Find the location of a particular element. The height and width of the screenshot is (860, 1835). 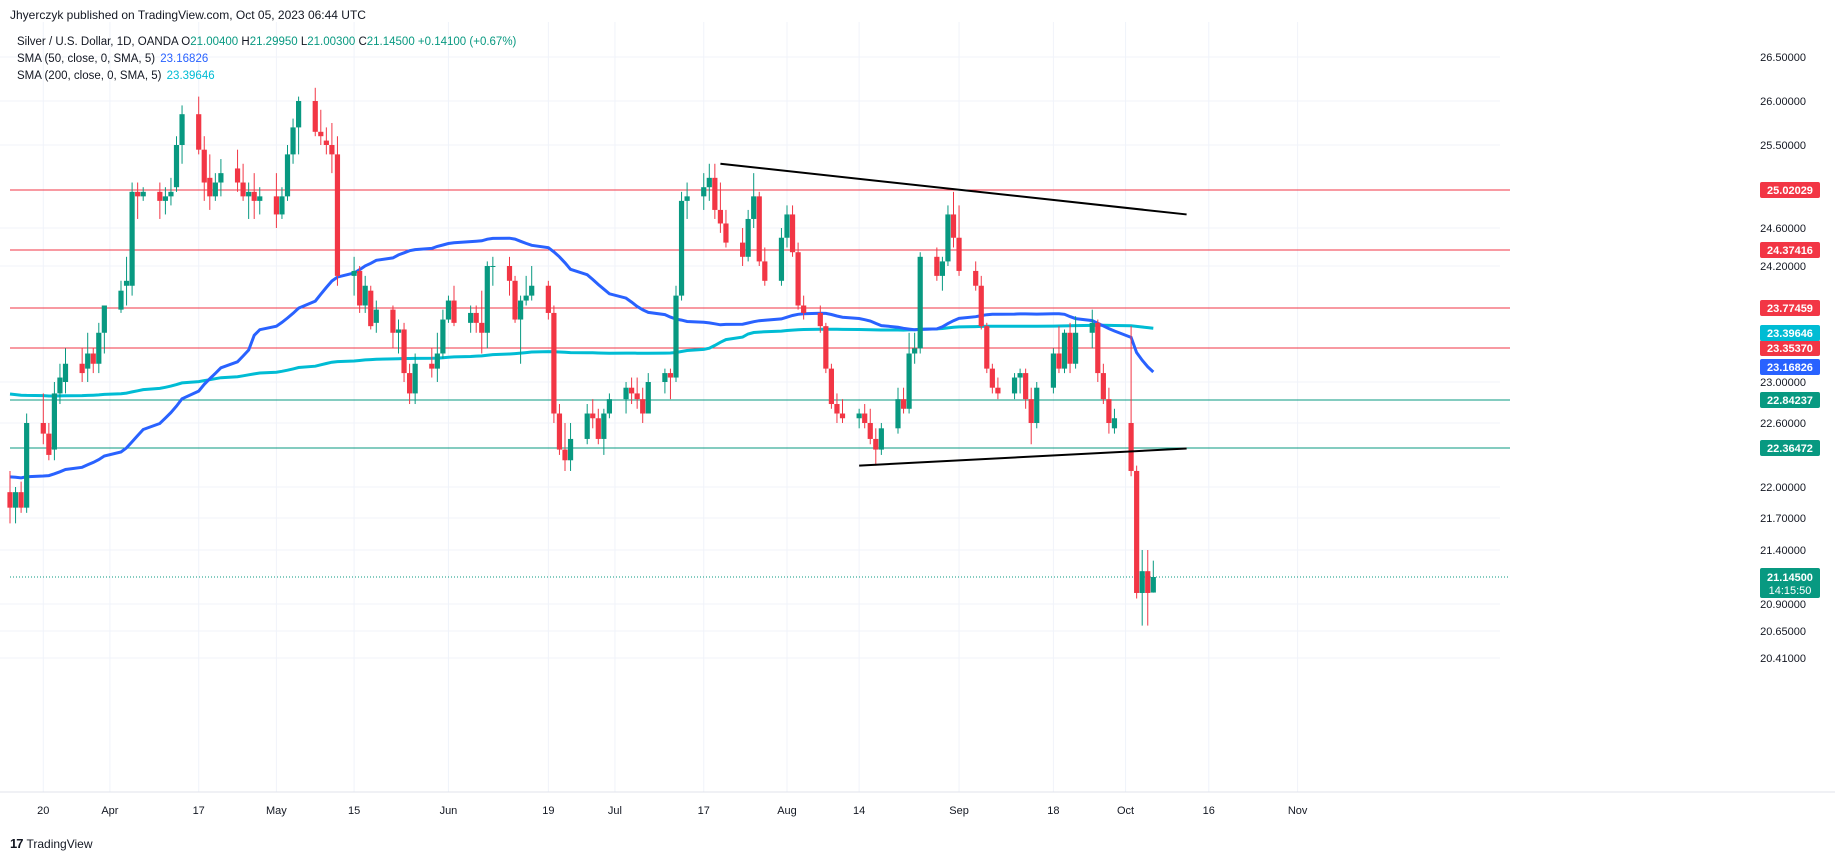

brand-footer: 17 TradingView is located at coordinates (51, 843).